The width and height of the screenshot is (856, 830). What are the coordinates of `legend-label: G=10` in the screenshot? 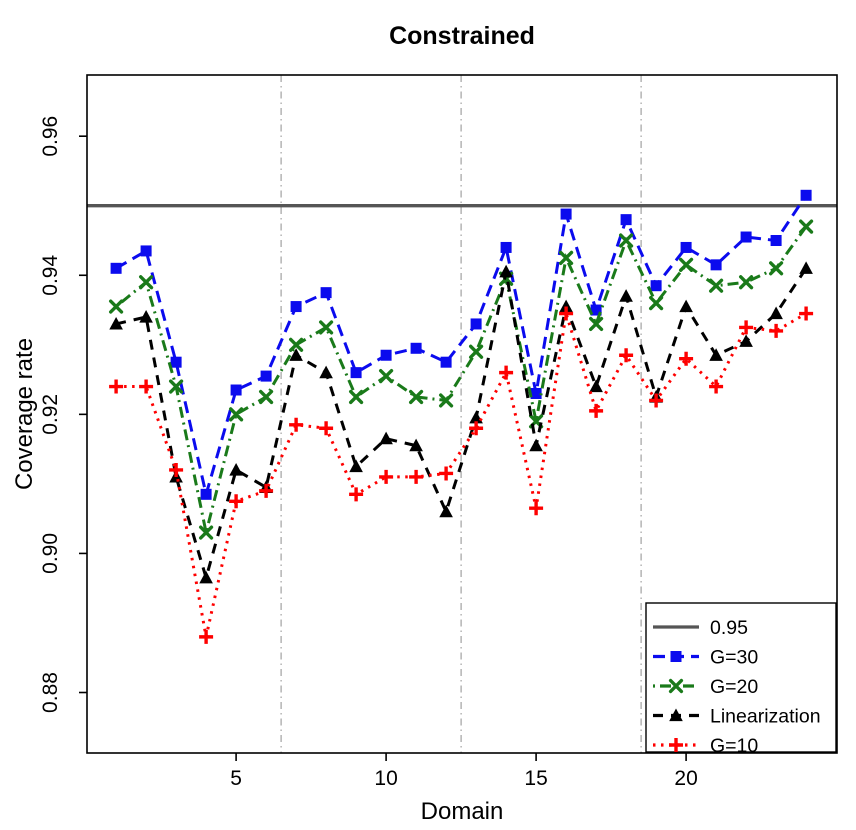 It's located at (734, 746).